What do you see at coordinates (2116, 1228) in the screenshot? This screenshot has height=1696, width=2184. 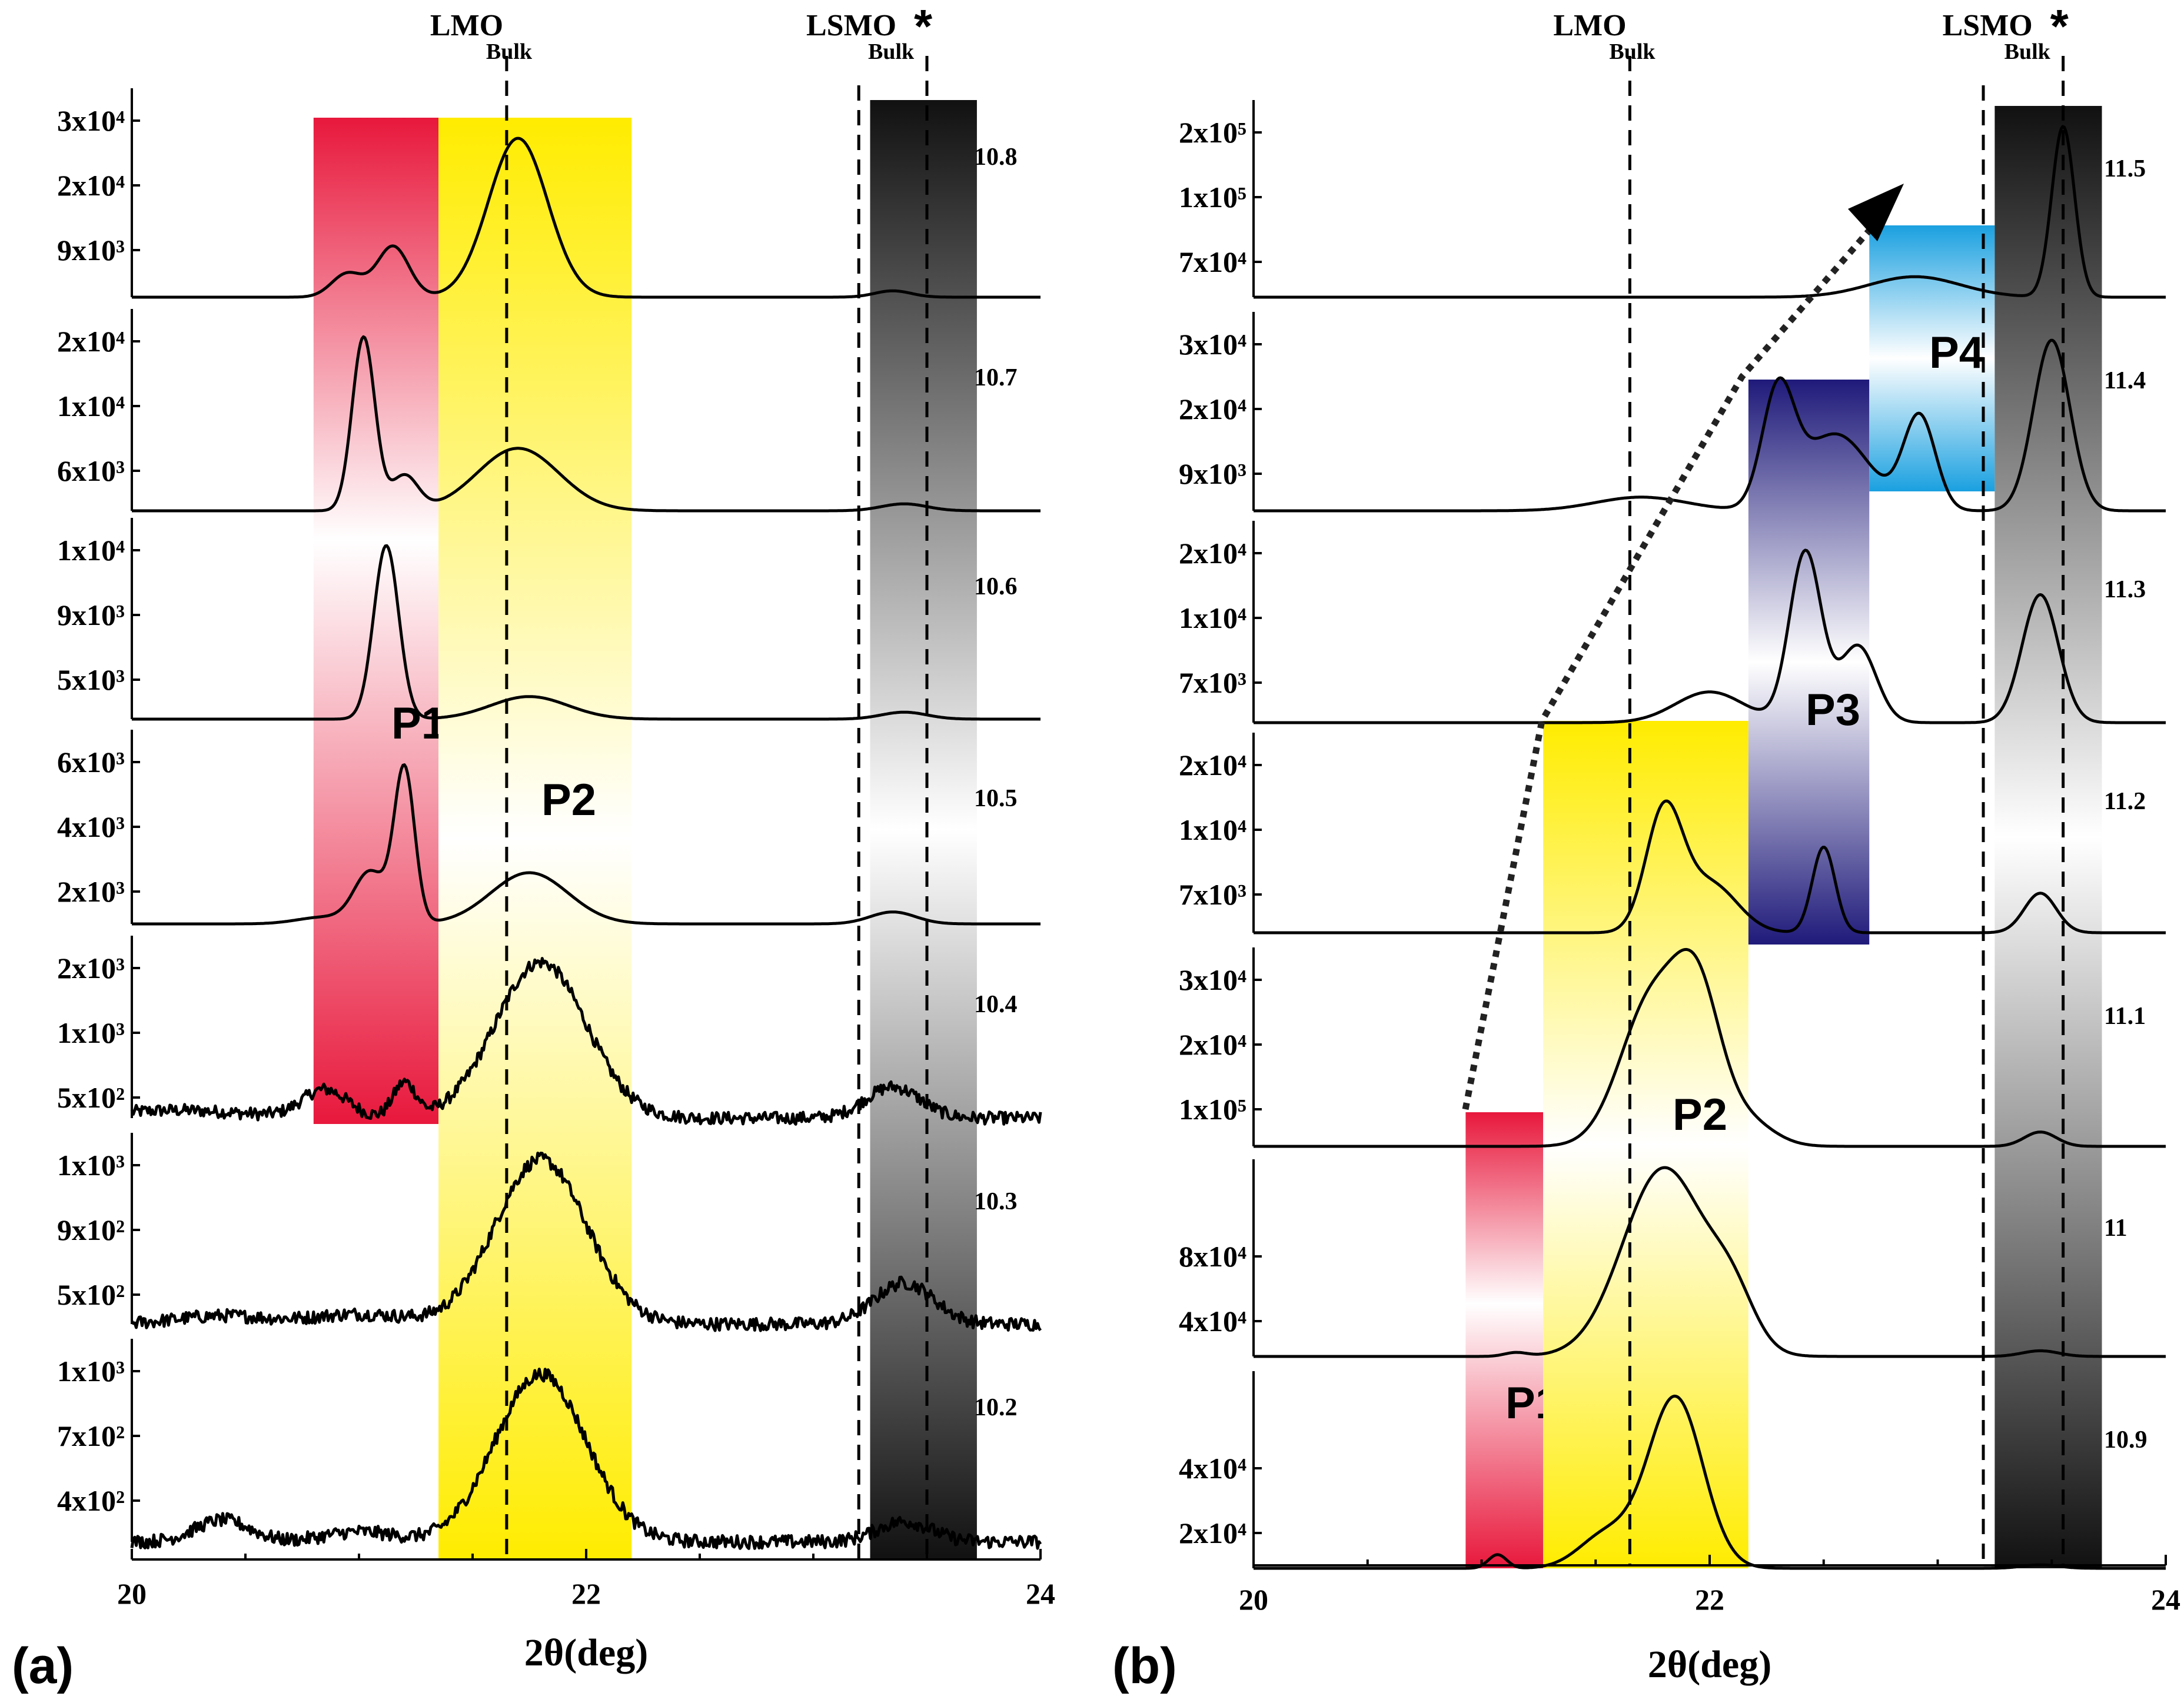 I see `sample-id-11: 11` at bounding box center [2116, 1228].